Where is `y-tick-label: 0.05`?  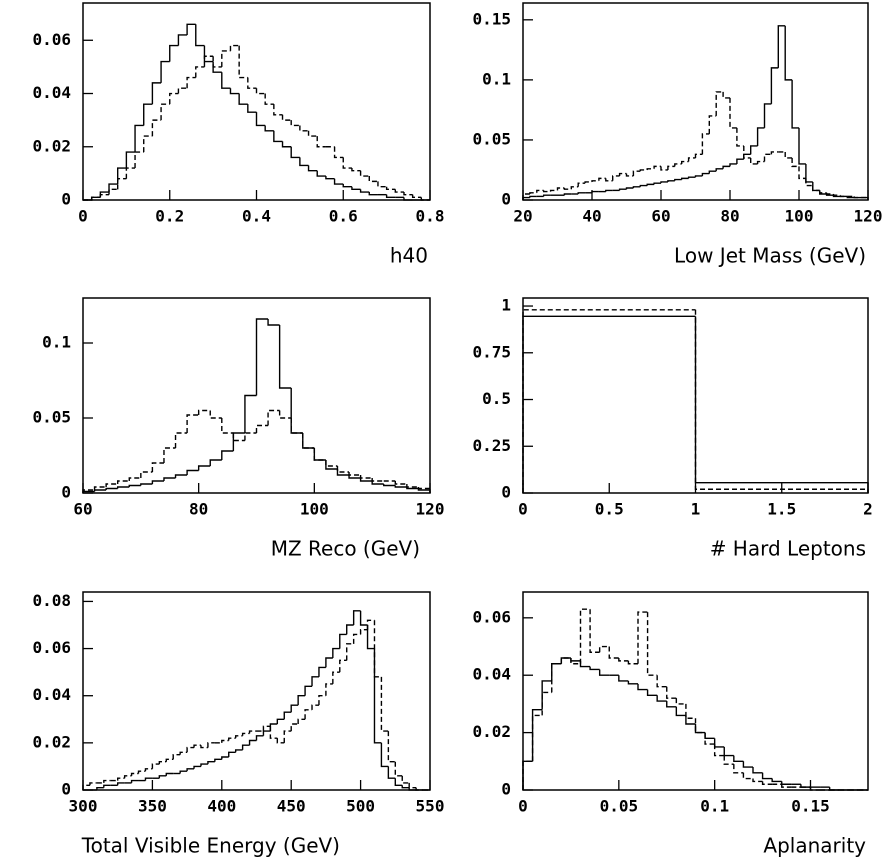
y-tick-label: 0.05 is located at coordinates (51, 417).